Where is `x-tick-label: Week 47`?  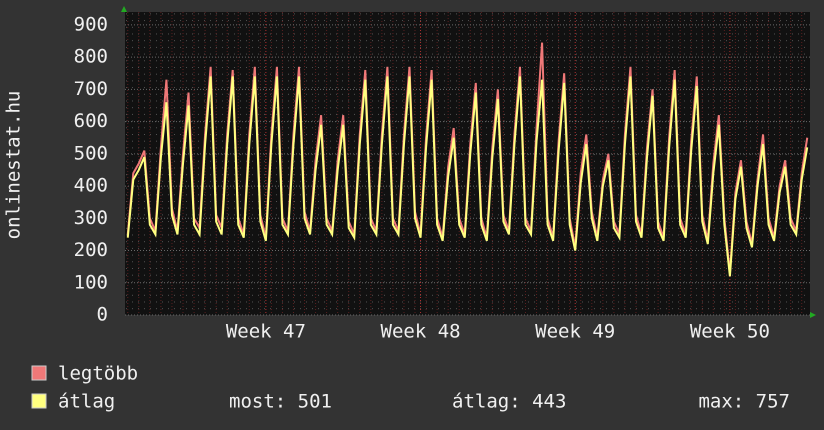 x-tick-label: Week 47 is located at coordinates (266, 332).